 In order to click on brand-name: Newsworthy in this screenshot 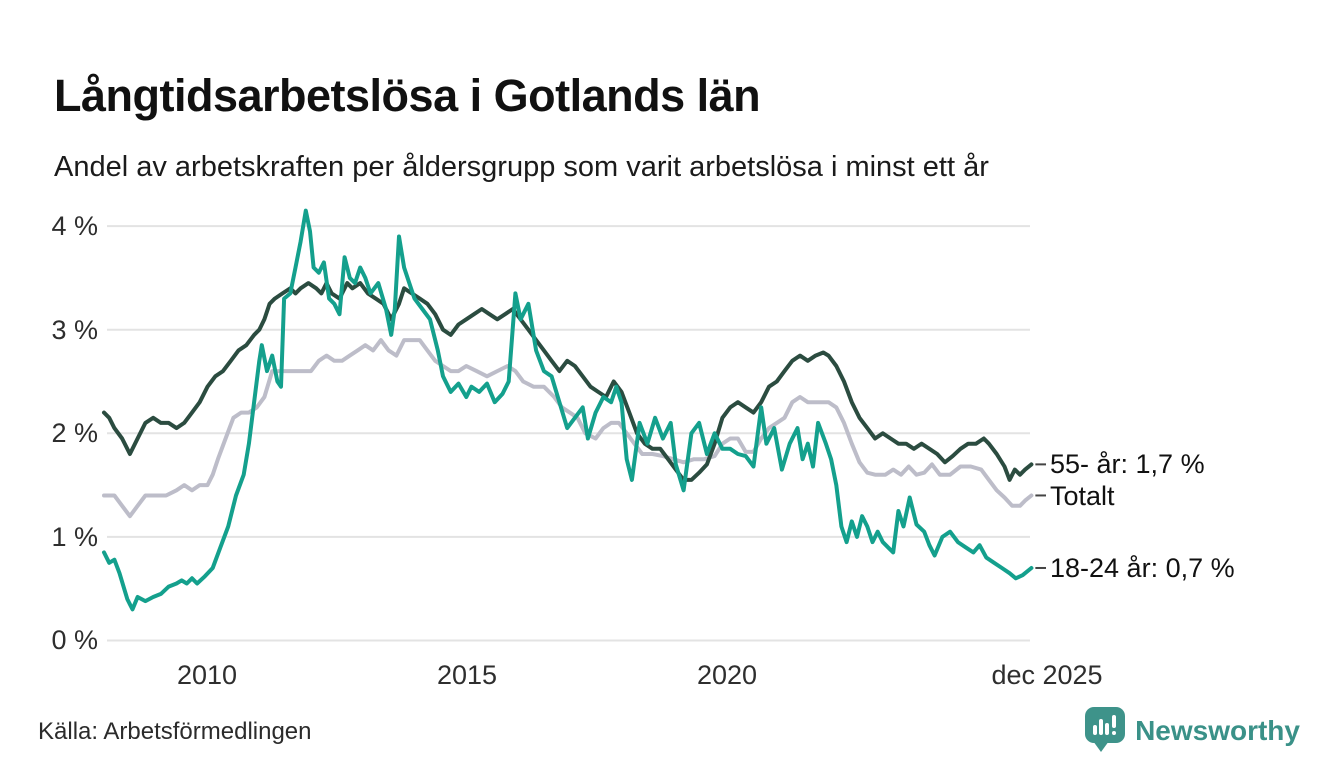, I will do `click(1217, 730)`.